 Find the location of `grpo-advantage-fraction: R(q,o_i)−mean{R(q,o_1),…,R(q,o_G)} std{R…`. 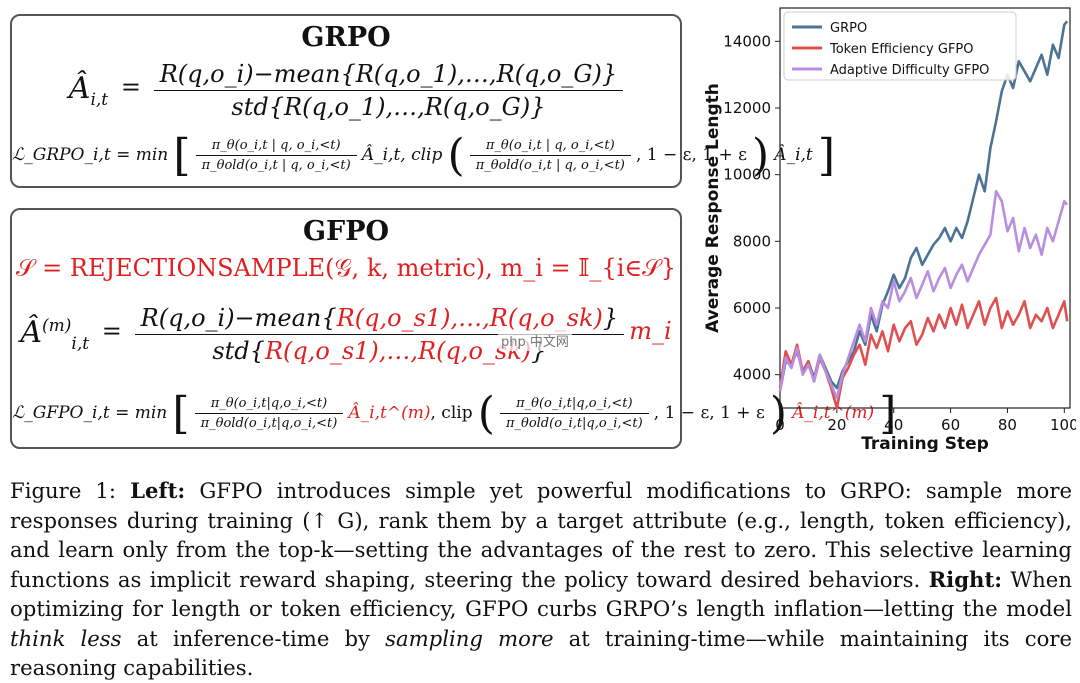

grpo-advantage-fraction: R(q,o_i)−mean{R(q,o_1),…,R(q,o_G)} std{R… is located at coordinates (388, 90).